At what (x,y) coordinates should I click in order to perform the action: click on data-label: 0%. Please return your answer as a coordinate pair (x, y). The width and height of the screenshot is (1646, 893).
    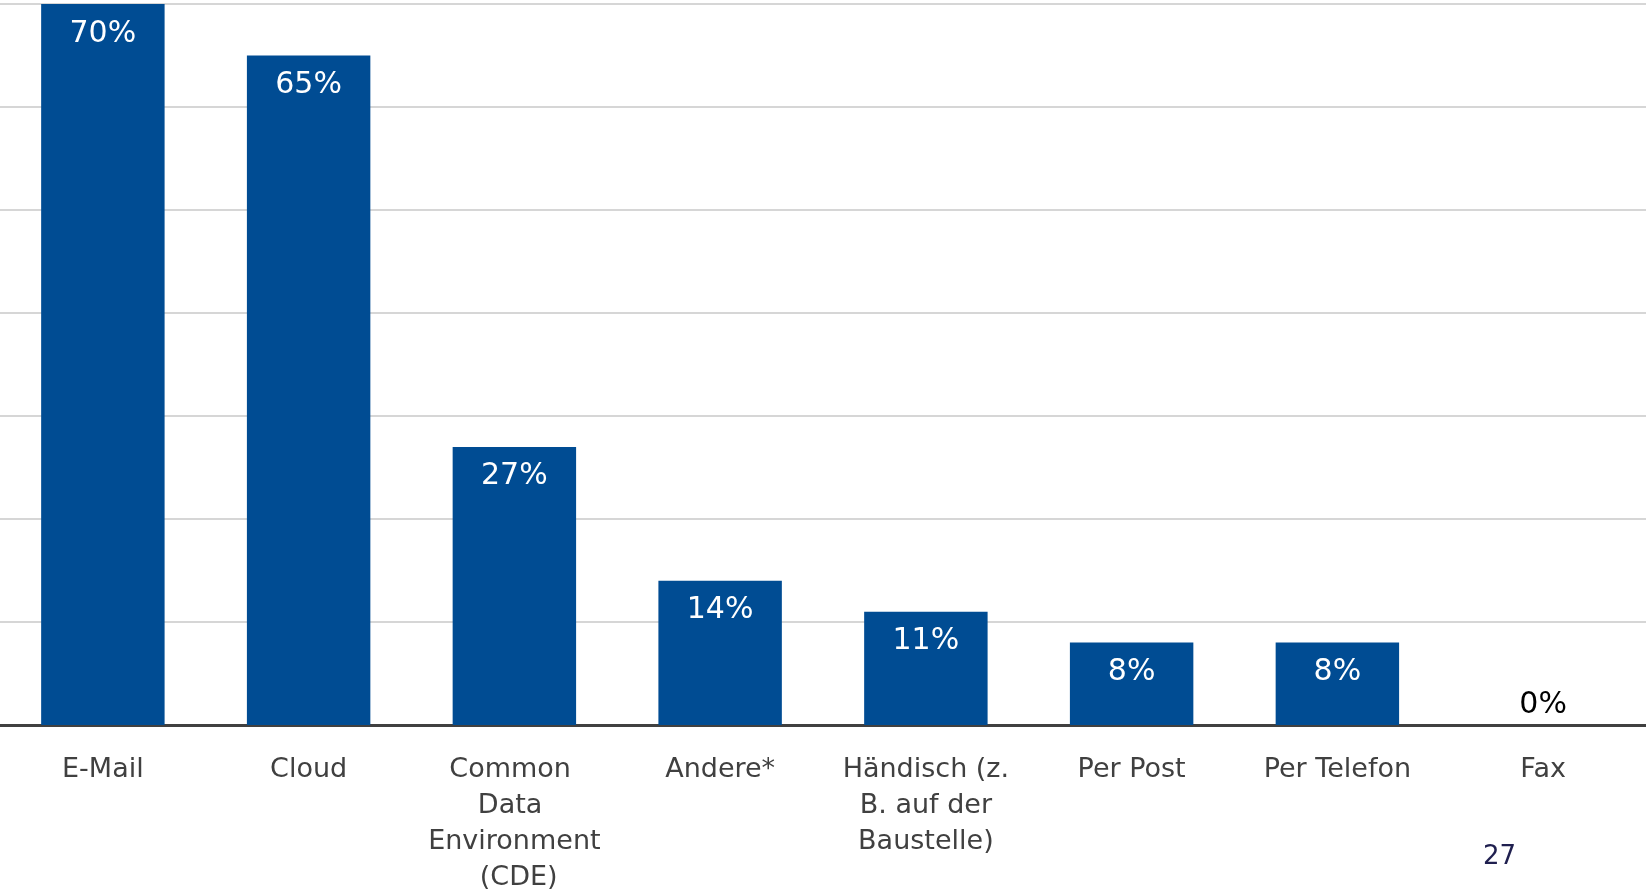
    Looking at the image, I should click on (1543, 702).